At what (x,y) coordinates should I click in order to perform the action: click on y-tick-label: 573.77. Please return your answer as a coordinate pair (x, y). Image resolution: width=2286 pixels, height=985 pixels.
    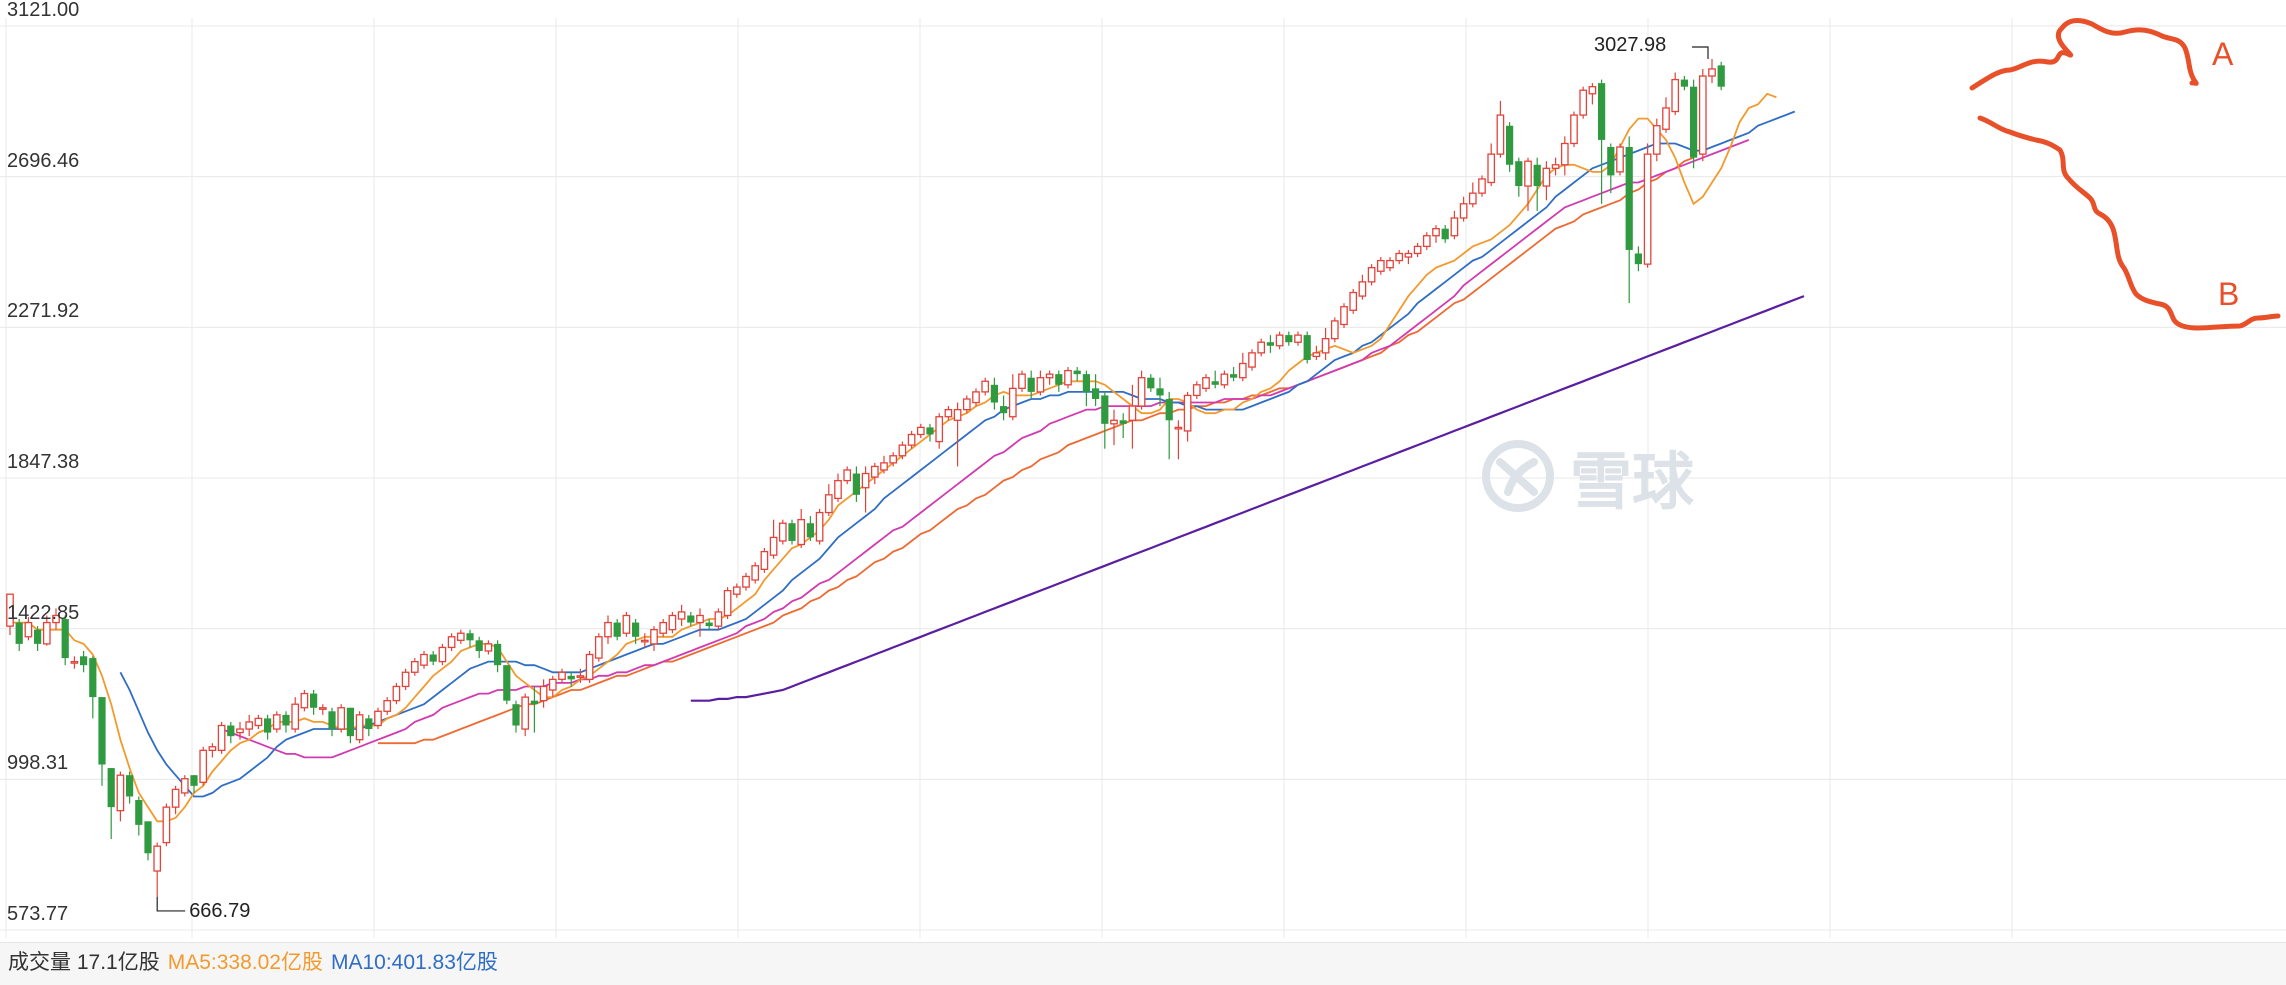
    Looking at the image, I should click on (38, 914).